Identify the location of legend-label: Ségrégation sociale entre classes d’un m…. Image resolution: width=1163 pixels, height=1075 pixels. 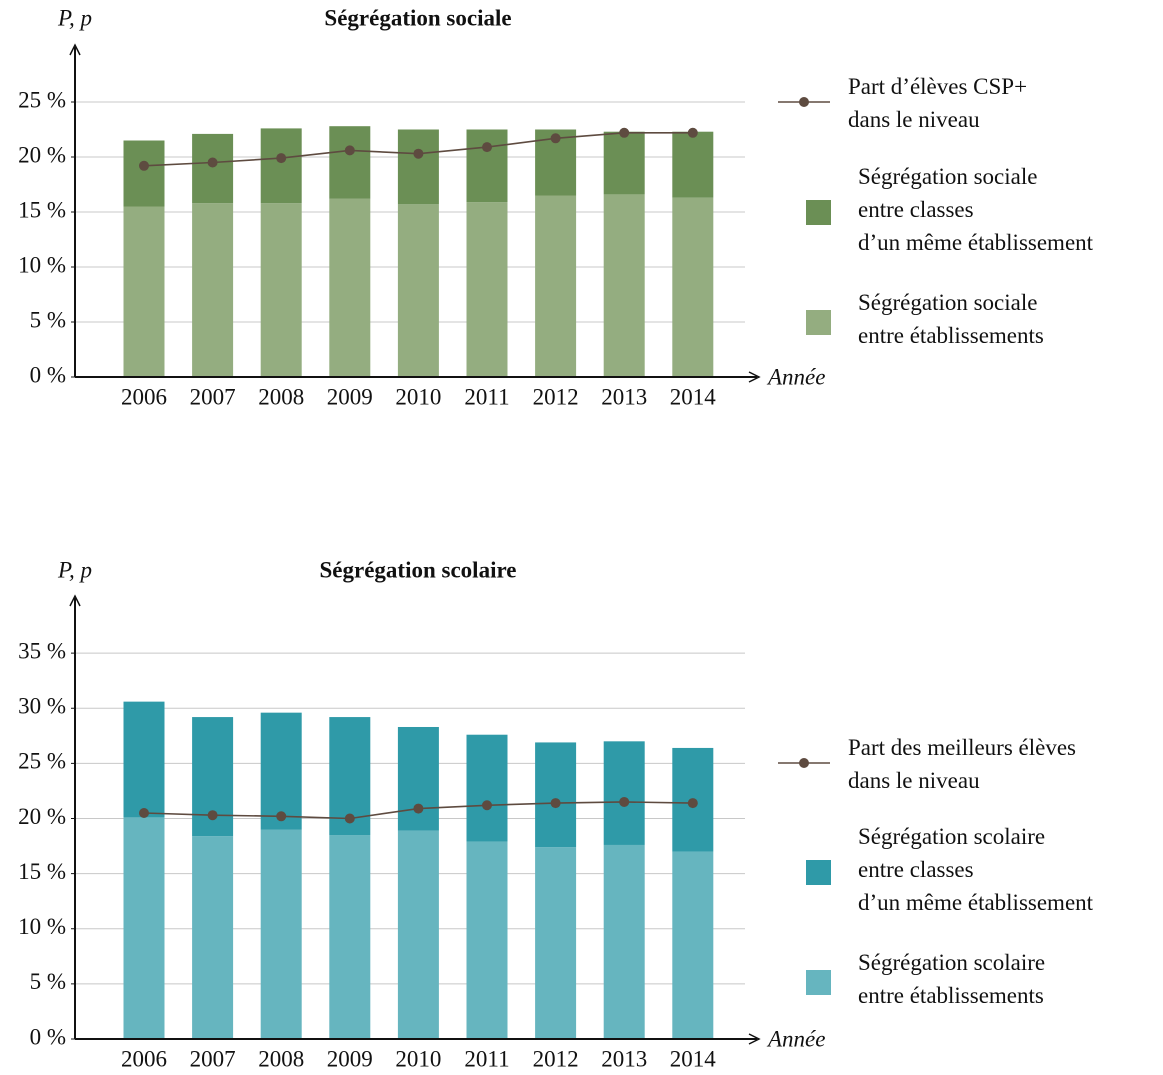
(976, 209).